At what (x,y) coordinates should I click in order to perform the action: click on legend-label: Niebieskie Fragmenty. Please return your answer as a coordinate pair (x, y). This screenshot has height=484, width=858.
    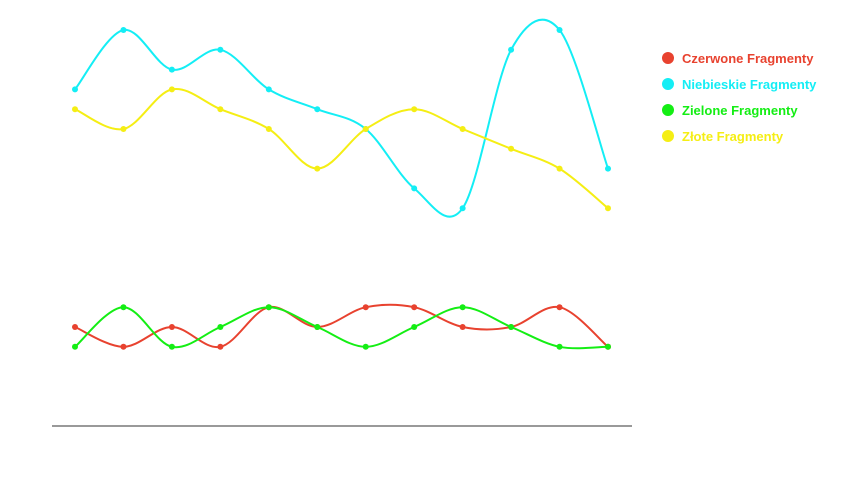
    Looking at the image, I should click on (749, 84).